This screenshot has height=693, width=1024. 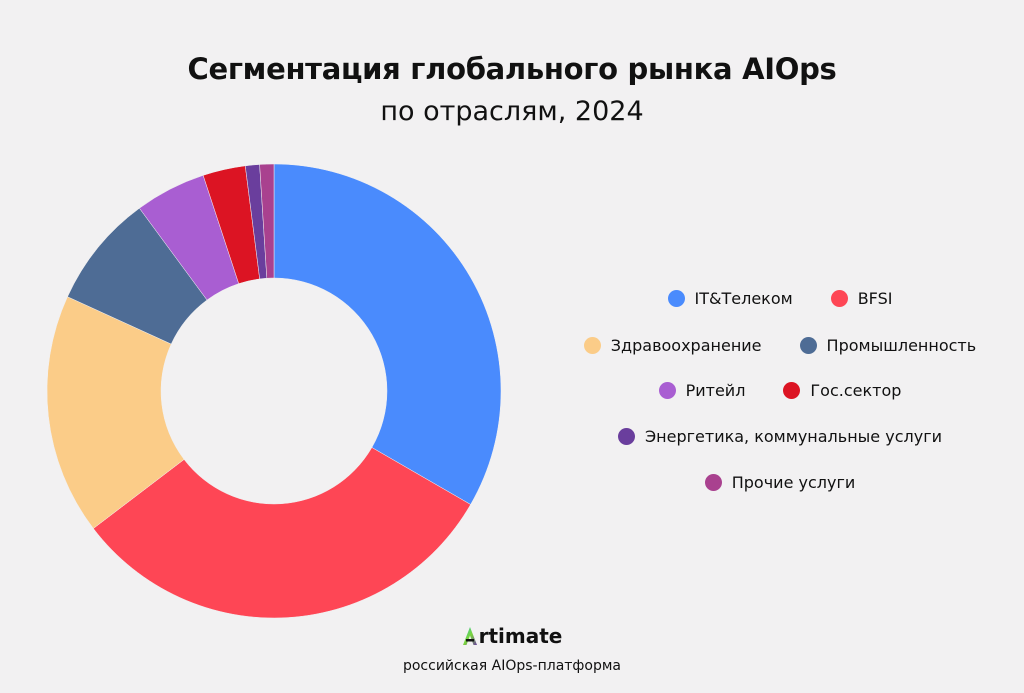 I want to click on legend-row-5: Прочие услуги, so click(x=780, y=482).